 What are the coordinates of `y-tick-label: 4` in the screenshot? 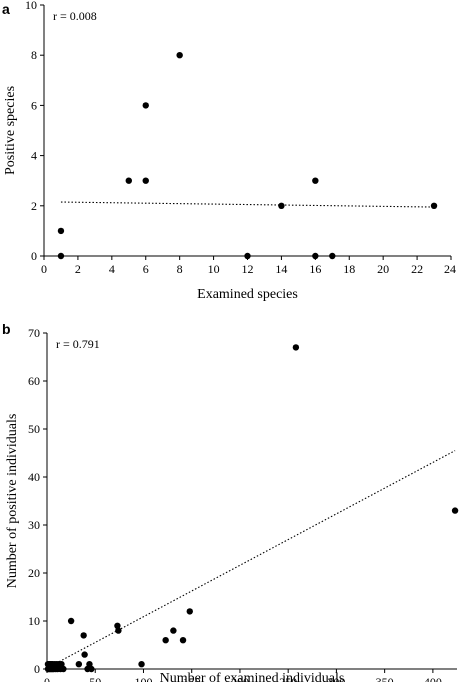 It's located at (34, 156).